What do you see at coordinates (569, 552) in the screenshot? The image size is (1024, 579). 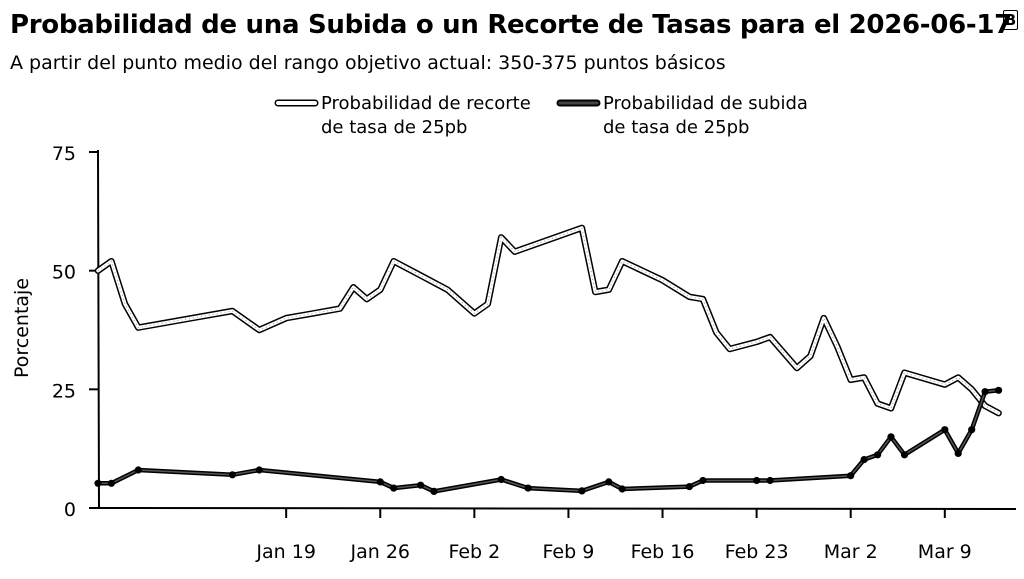 I see `x-tick-label: Feb 9` at bounding box center [569, 552].